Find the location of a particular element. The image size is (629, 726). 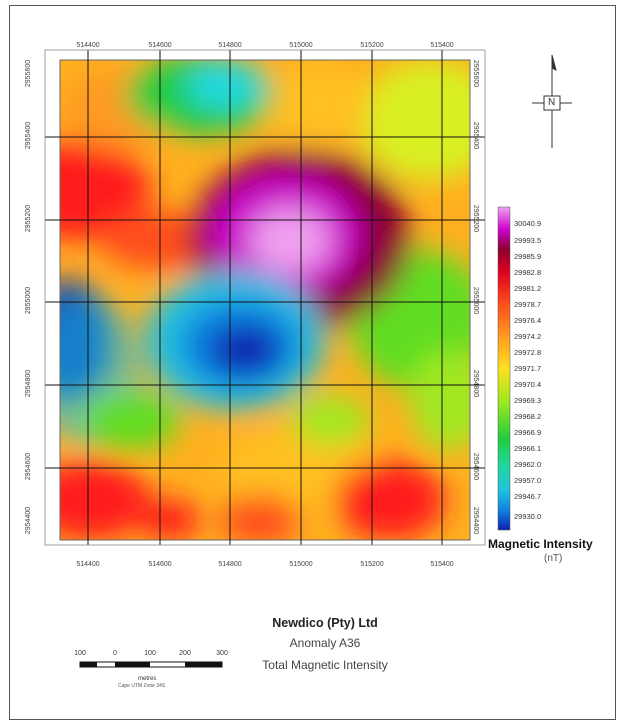

scale-label: 0 is located at coordinates (115, 653).